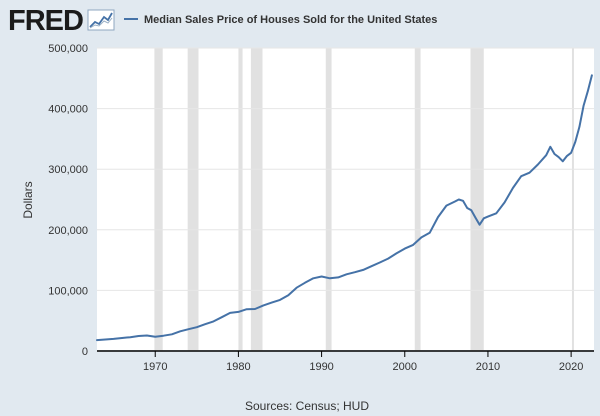  Describe the element at coordinates (68, 110) in the screenshot. I see `y-tick-label: 400,000` at that location.